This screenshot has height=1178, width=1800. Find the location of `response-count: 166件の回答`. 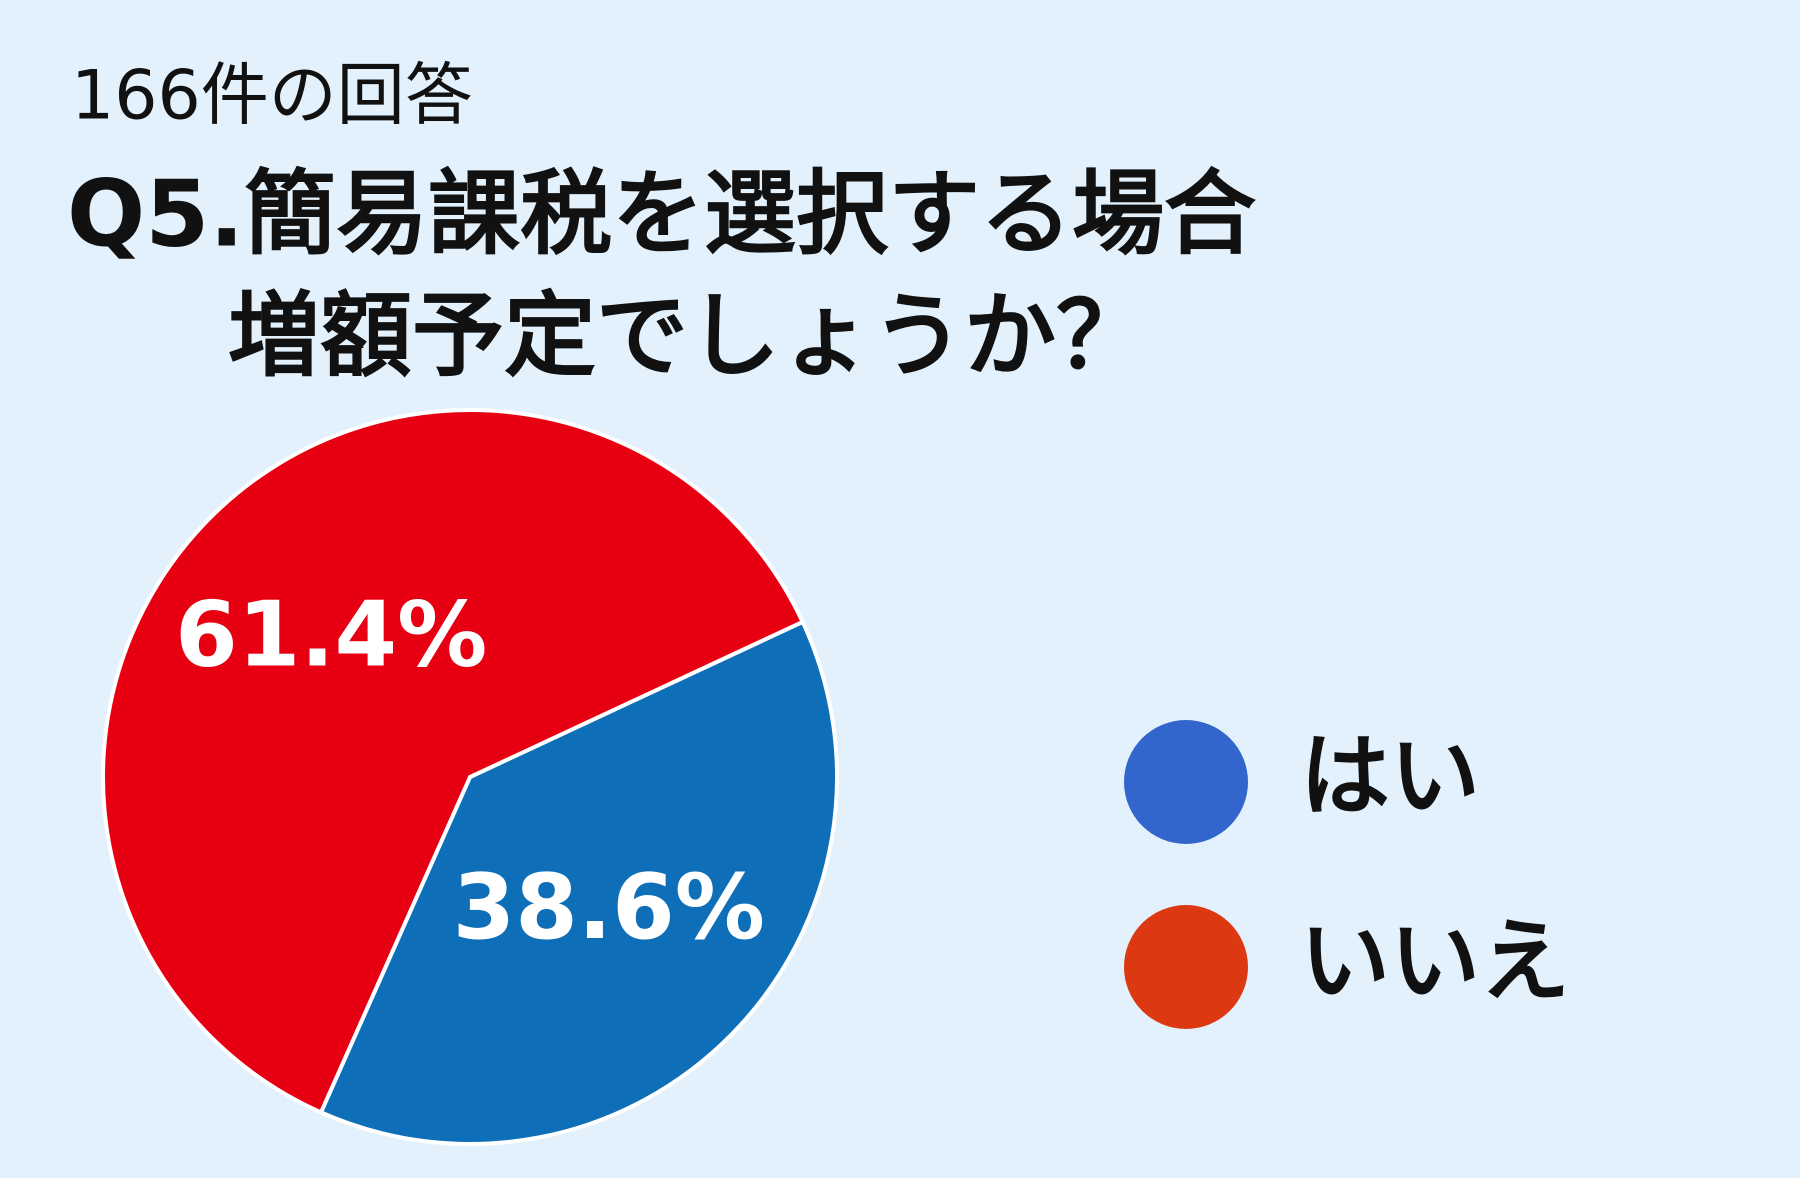

response-count: 166件の回答 is located at coordinates (272, 96).